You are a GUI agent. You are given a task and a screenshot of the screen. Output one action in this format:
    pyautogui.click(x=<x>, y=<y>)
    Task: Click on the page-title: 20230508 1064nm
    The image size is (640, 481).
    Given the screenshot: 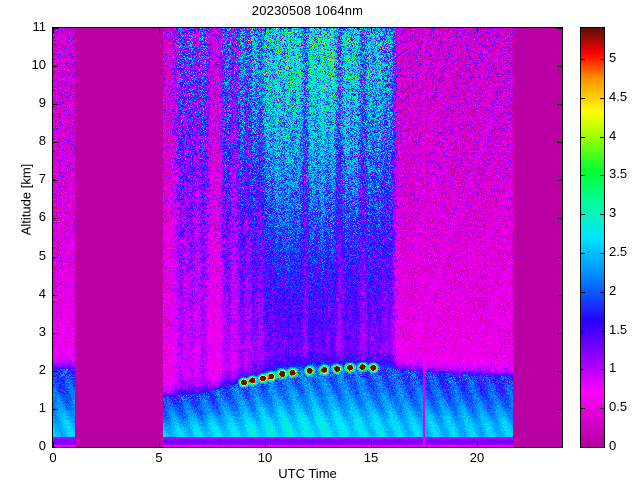 What is the action you would take?
    pyautogui.click(x=307, y=10)
    